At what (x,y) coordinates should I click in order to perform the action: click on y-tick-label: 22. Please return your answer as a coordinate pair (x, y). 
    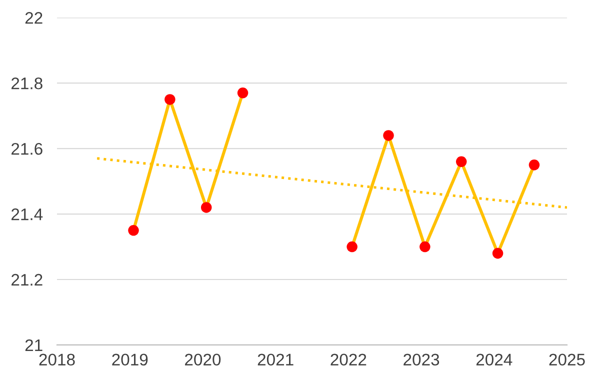
    Looking at the image, I should click on (33, 18).